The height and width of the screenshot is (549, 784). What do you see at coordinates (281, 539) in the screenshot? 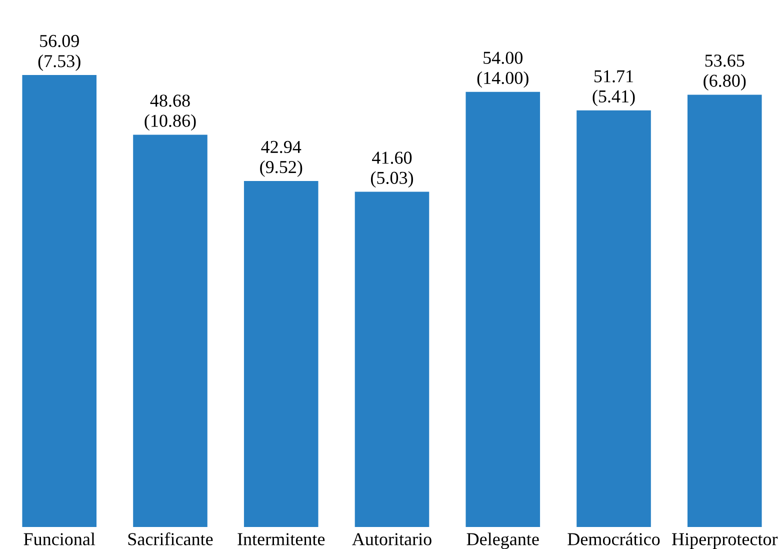
I see `x-tick-label: Intermitente` at bounding box center [281, 539].